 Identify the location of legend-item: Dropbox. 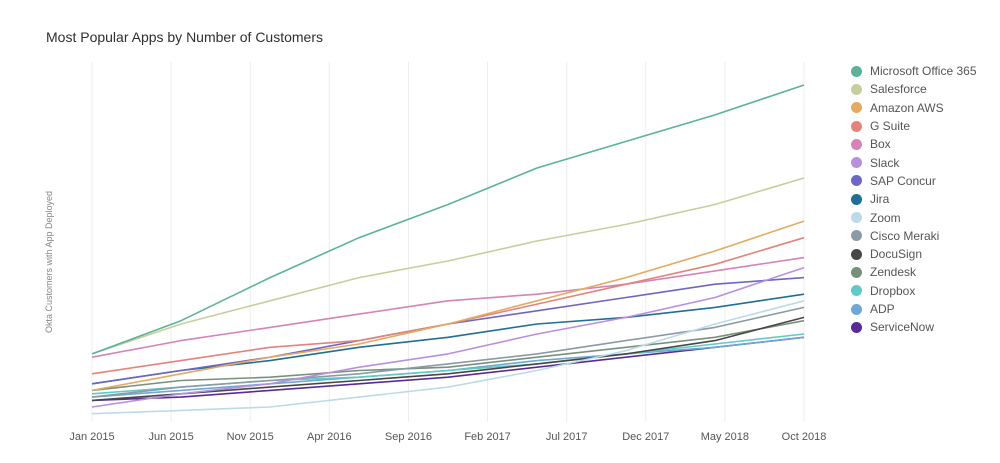
(914, 291).